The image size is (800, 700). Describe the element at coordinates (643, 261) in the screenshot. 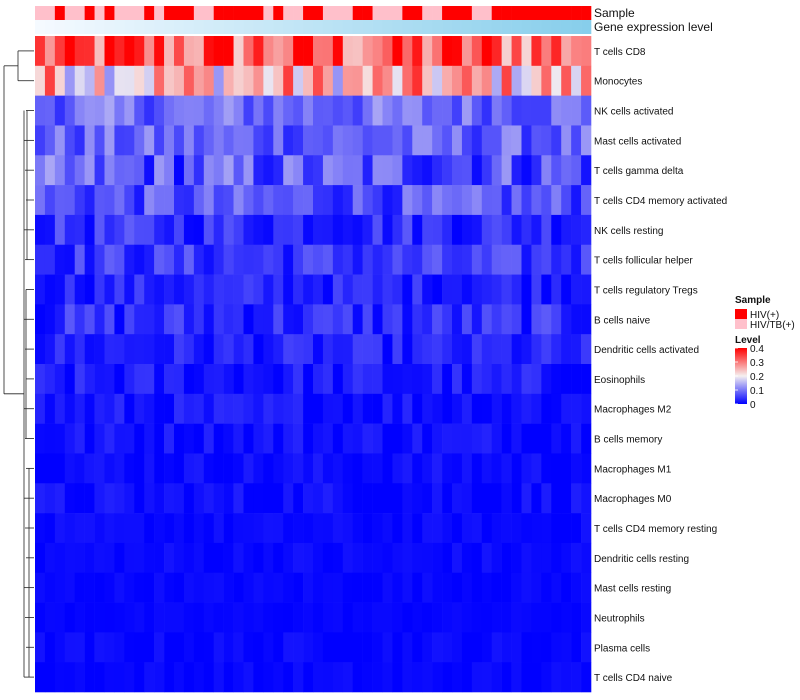

I see `row-label: T cells follicular helper` at that location.